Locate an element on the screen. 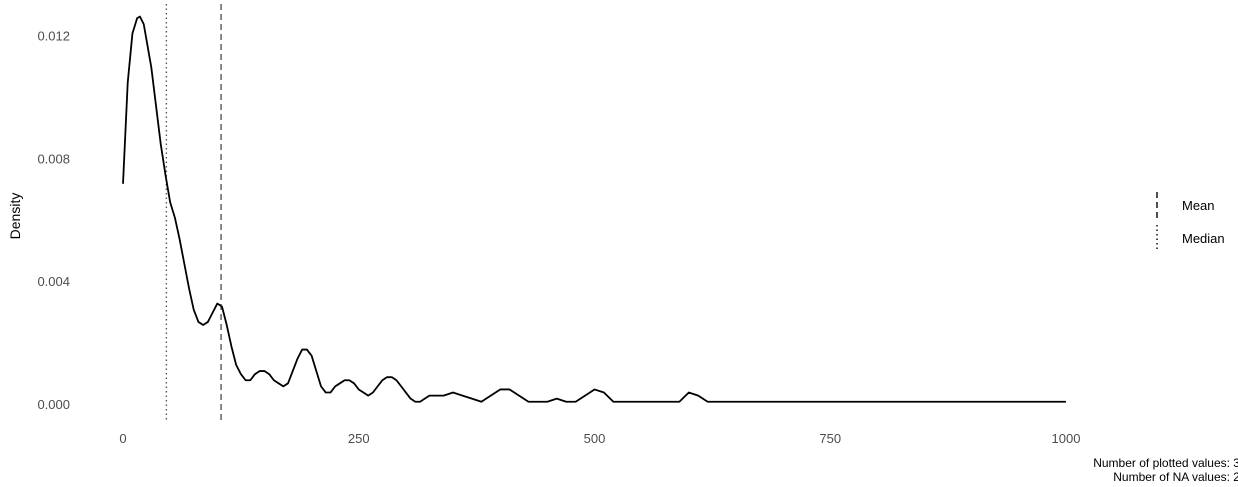  y-axis-ticks: 0.000 0.004 0.008 0.012 is located at coordinates (53, 220).